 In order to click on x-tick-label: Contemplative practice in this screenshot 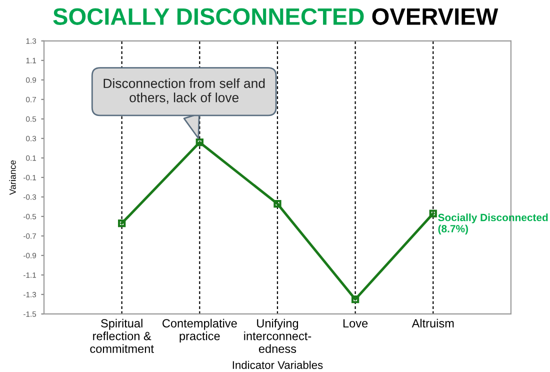, I will do `click(199, 330)`.